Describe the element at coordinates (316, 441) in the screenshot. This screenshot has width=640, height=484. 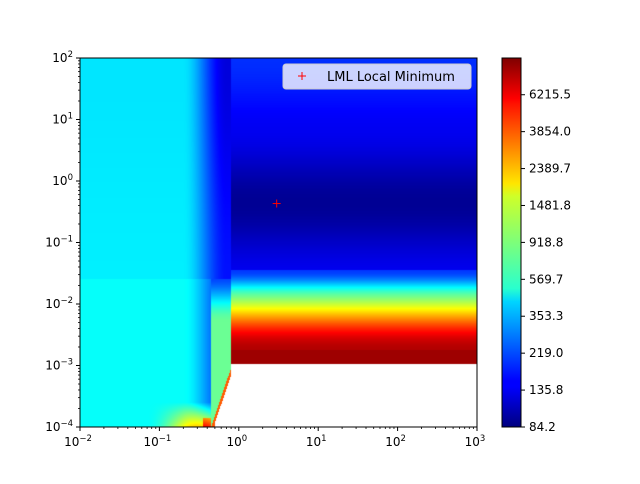
I see `x-tick-label: 10¹` at that location.